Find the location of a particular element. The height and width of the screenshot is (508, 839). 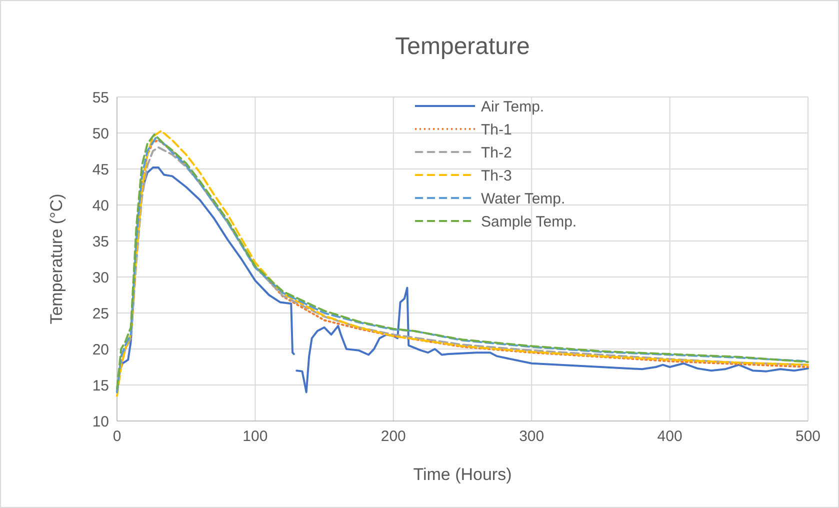

x-axis-title: Time (Hours) is located at coordinates (462, 474).